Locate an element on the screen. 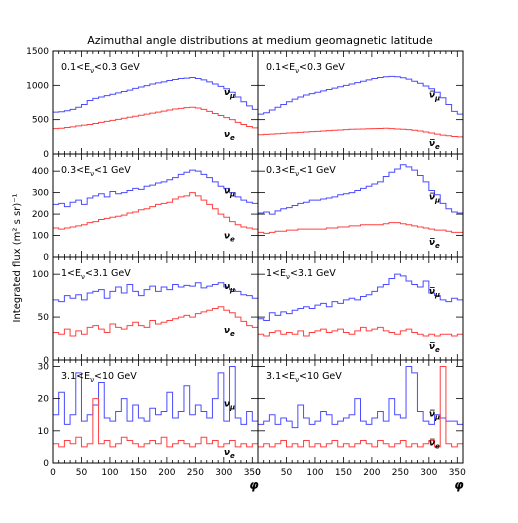 This screenshot has height=523, width=518. y-tick-label: 30 is located at coordinates (44, 367).